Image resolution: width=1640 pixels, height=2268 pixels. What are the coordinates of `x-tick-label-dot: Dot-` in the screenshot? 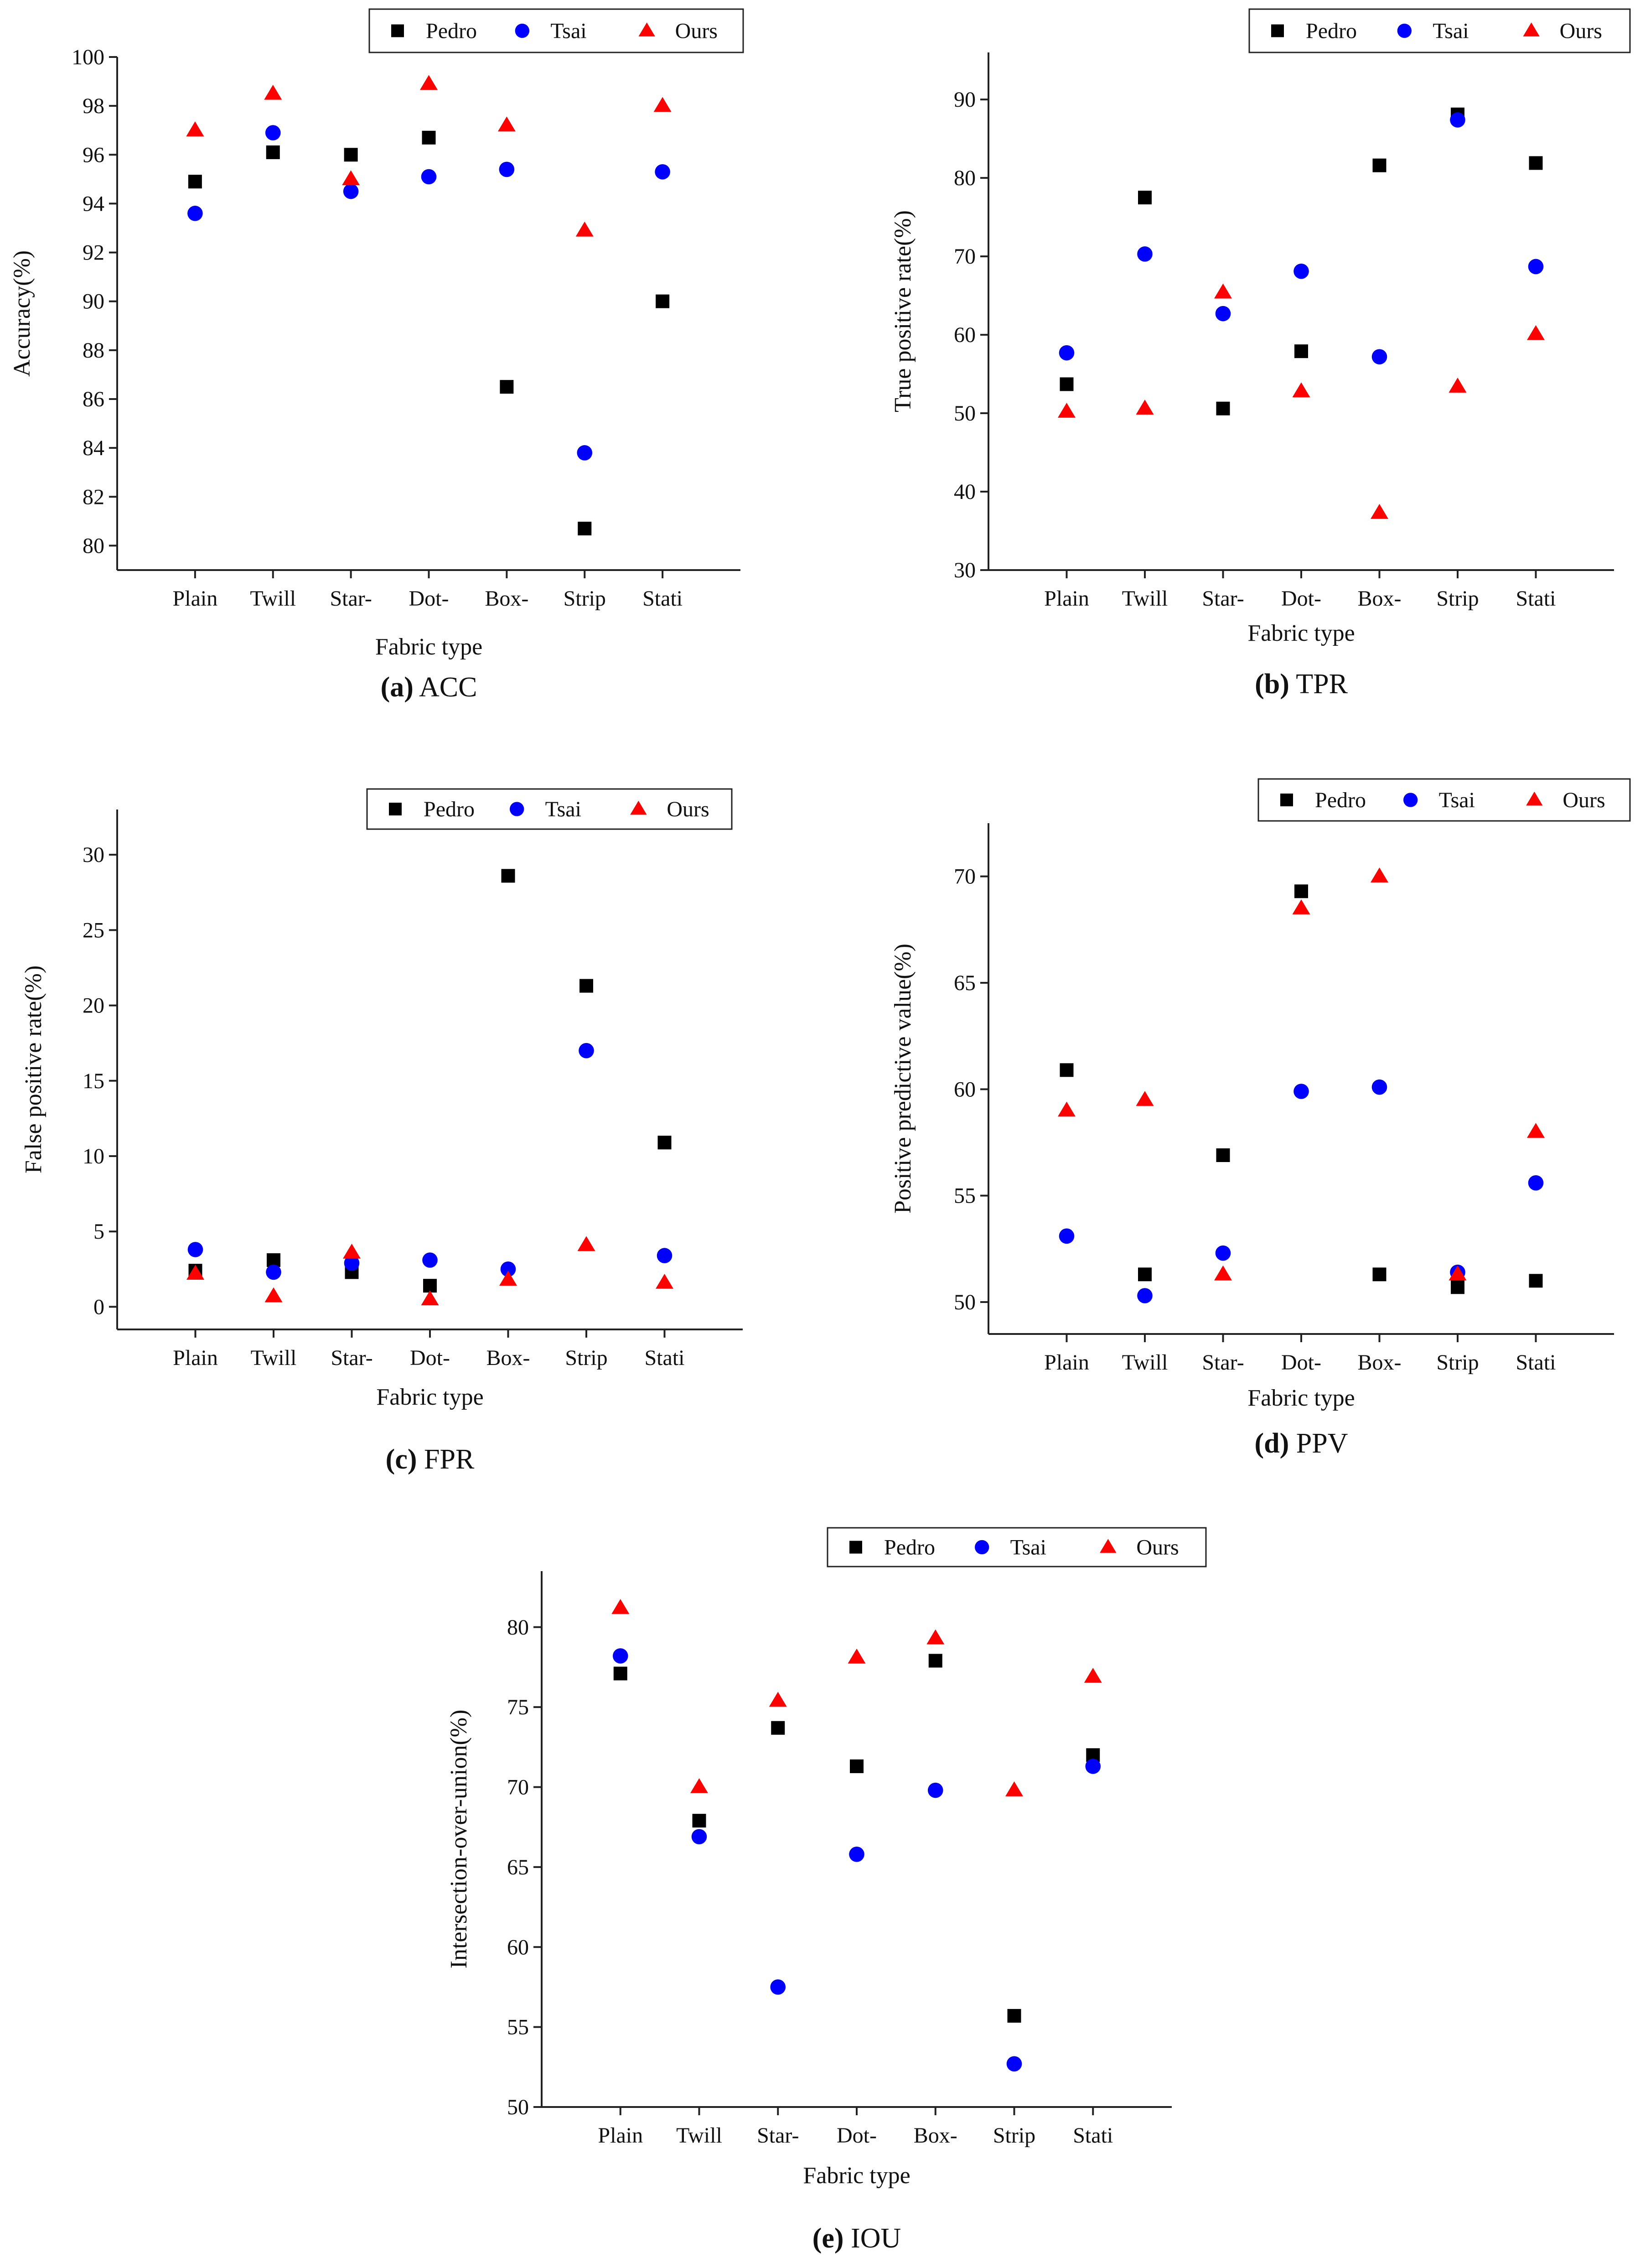 It's located at (429, 598).